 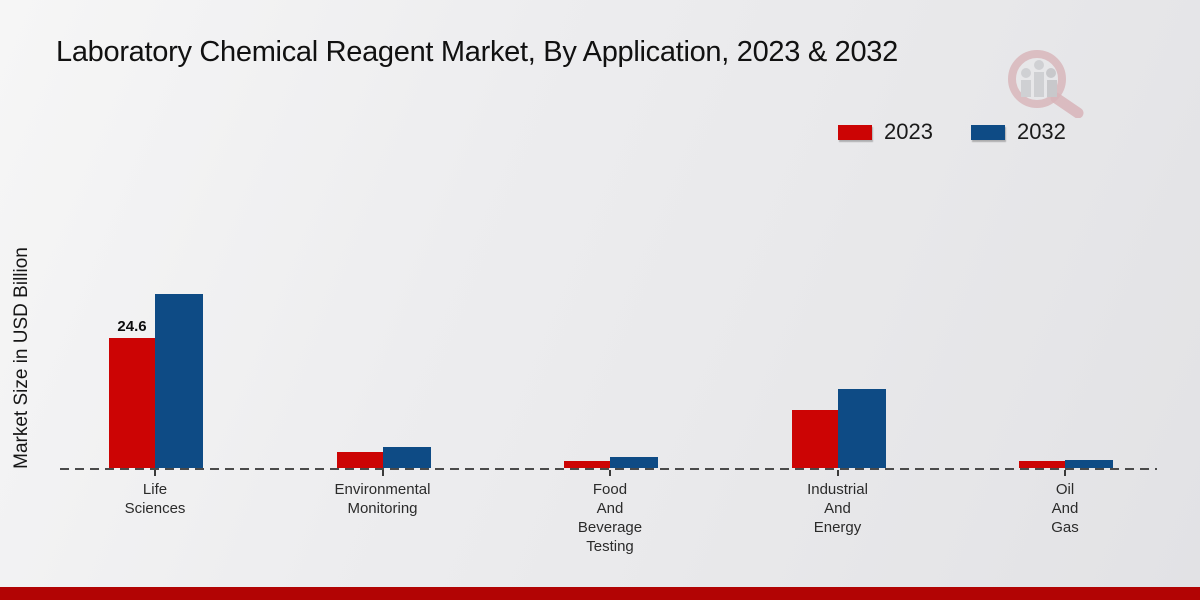 I want to click on category-label-industrial-and-energy: Industrial And Energy, so click(x=837, y=508).